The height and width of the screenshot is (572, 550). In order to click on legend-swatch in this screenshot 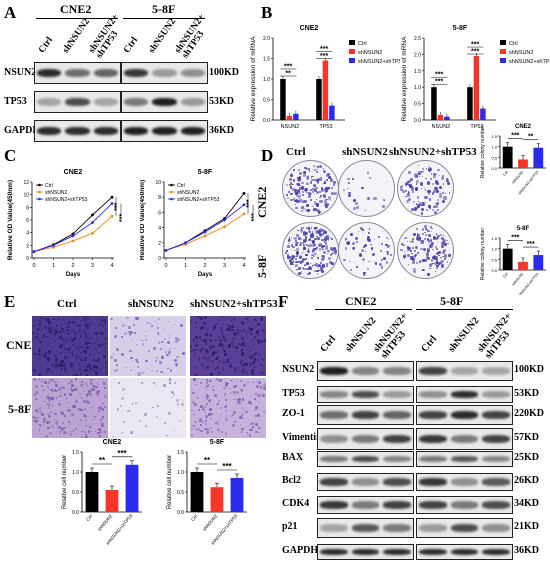, I will do `click(352, 60)`.